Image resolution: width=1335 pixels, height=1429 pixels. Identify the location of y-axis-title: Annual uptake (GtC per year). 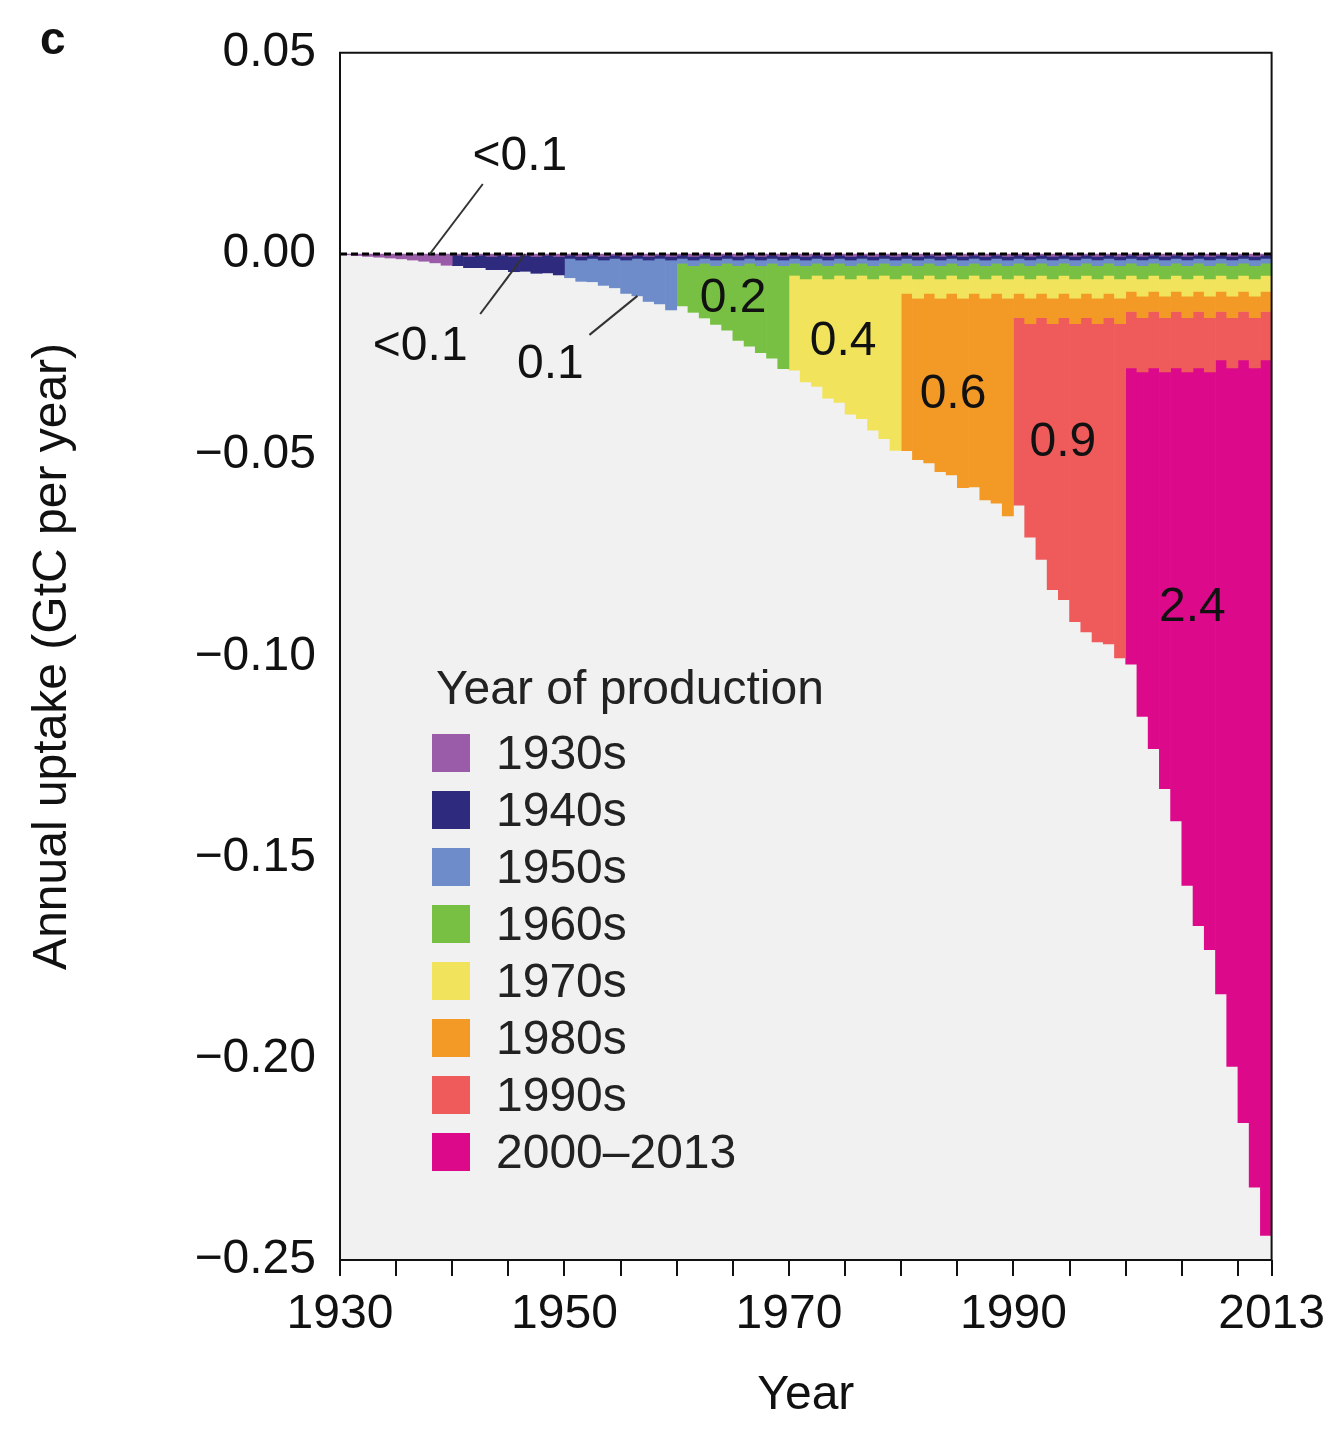
(50, 656).